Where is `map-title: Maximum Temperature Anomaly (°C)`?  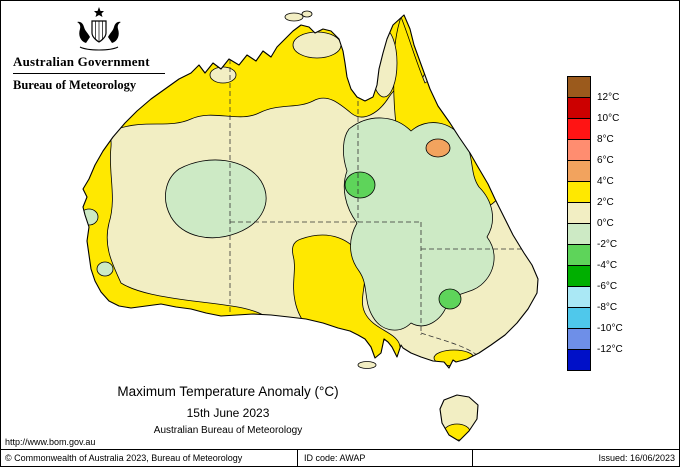
map-title: Maximum Temperature Anomaly (°C) is located at coordinates (228, 391).